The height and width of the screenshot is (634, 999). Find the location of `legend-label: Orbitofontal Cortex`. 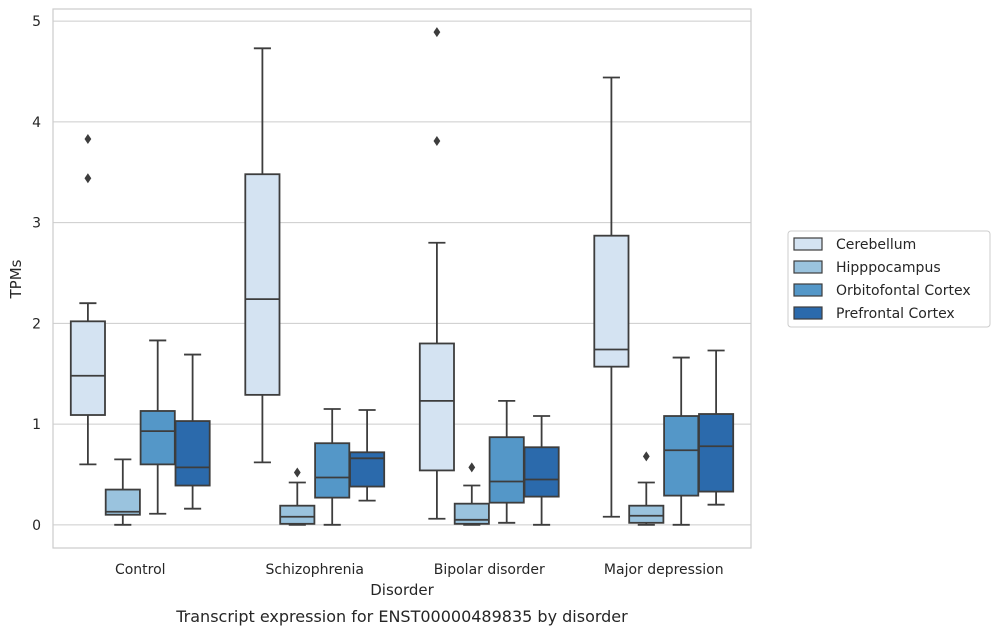

legend-label: Orbitofontal Cortex is located at coordinates (903, 291).